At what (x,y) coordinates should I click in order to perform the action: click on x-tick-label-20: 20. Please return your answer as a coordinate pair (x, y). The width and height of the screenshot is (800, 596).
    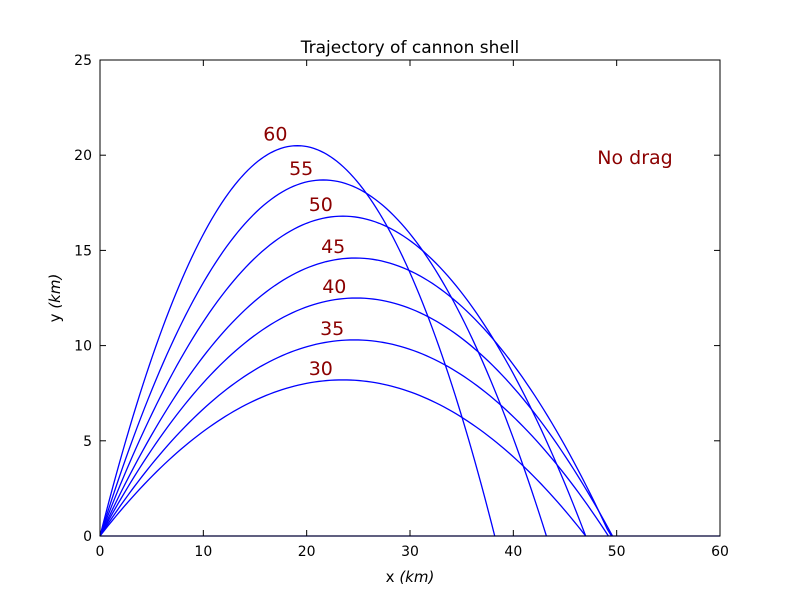
    Looking at the image, I should click on (307, 552).